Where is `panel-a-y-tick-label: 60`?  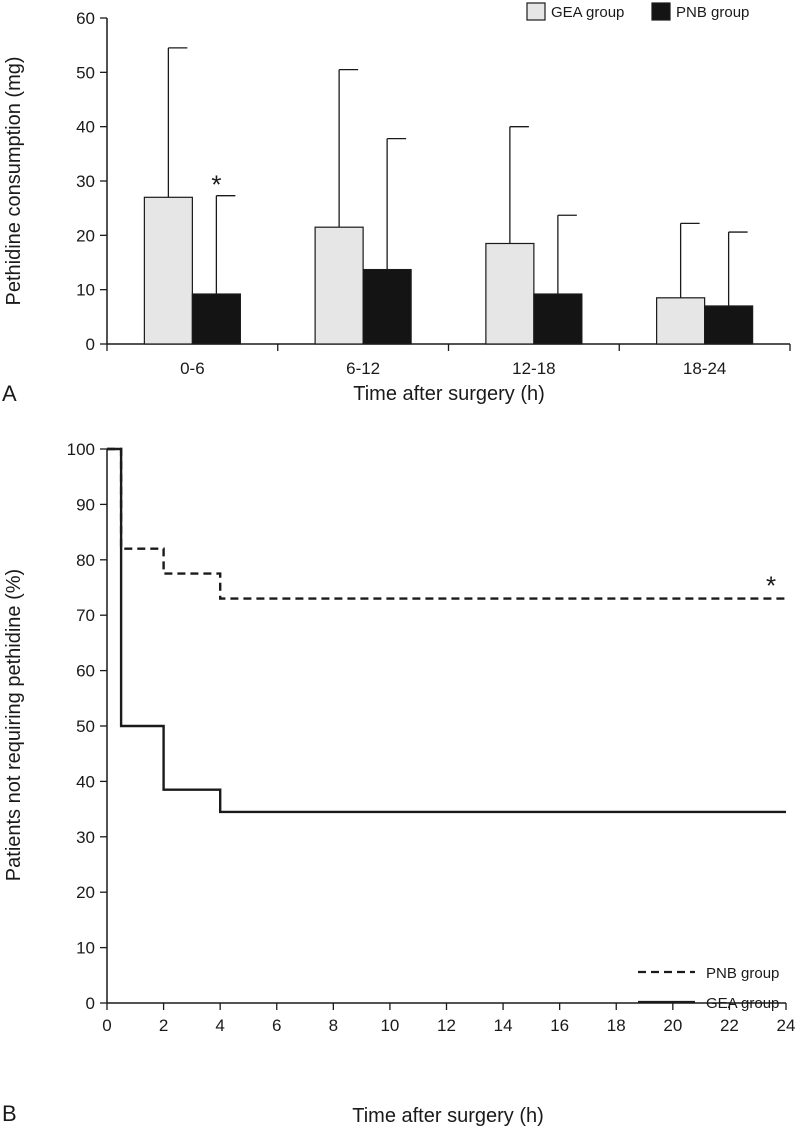
panel-a-y-tick-label: 60 is located at coordinates (85, 18).